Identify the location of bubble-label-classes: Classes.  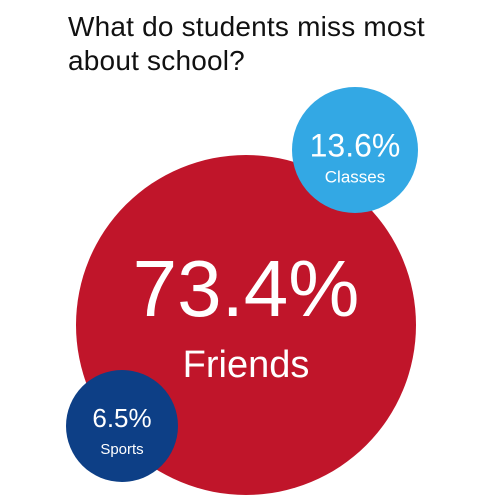
(355, 176).